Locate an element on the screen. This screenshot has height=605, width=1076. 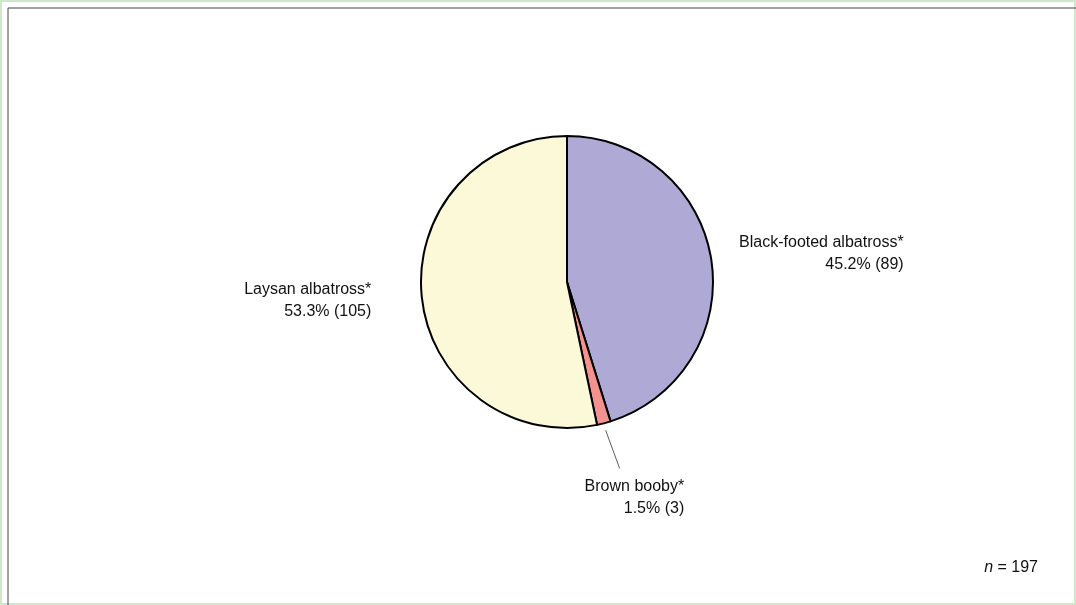
slice-label: Brown booby* is located at coordinates (634, 485).